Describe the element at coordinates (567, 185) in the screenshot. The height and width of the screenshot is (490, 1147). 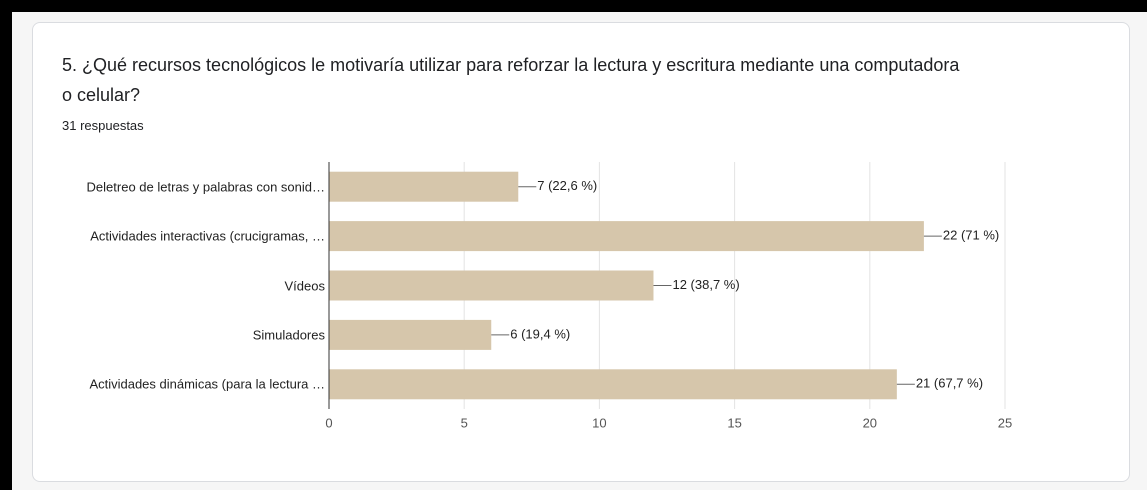
I see `value-label: 7 (22,6 %)` at that location.